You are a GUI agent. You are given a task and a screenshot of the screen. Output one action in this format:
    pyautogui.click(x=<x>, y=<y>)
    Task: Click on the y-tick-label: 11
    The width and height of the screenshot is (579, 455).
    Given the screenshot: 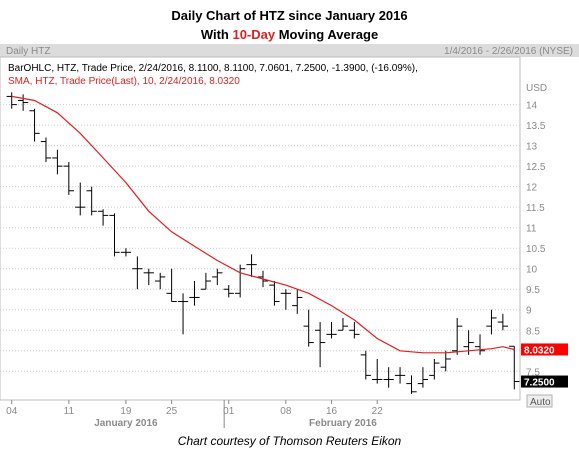 What is the action you would take?
    pyautogui.click(x=531, y=229)
    